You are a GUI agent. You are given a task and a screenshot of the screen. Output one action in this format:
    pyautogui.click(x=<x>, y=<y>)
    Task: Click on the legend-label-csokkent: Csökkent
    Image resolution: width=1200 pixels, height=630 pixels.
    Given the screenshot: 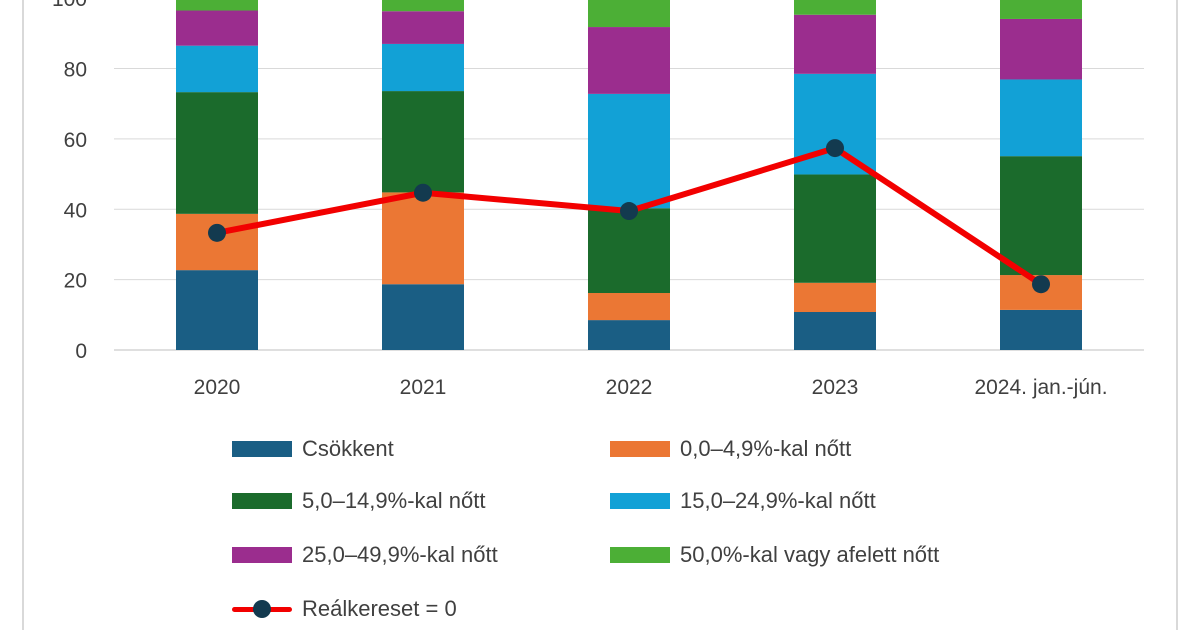 What is the action you would take?
    pyautogui.click(x=348, y=448)
    